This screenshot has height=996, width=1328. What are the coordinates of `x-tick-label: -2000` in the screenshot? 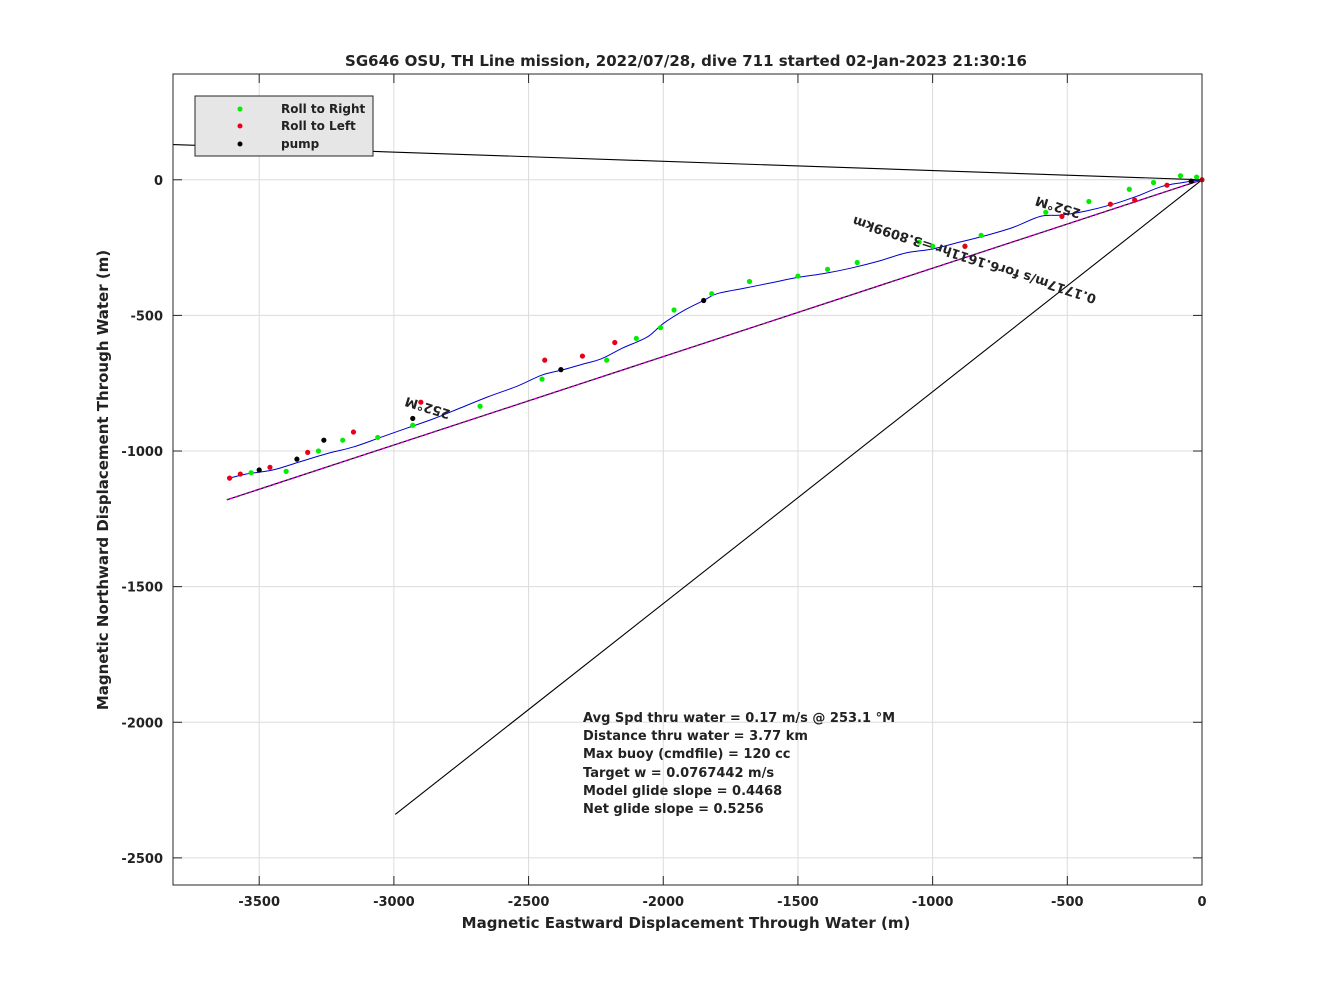 It's located at (663, 902).